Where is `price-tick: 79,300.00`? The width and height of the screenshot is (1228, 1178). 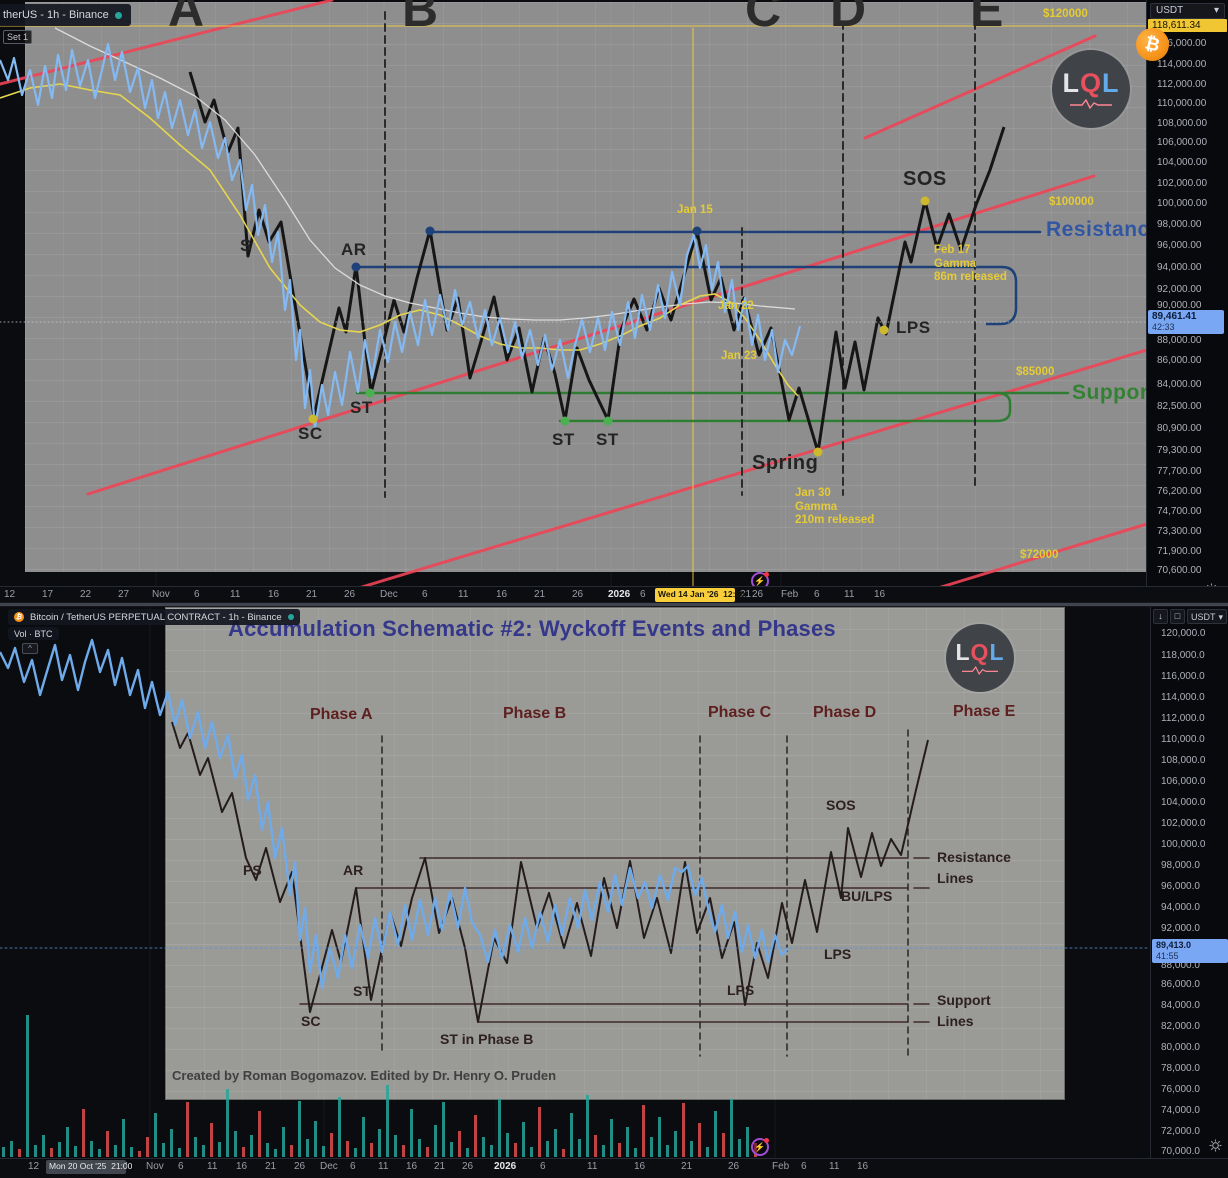 price-tick: 79,300.00 is located at coordinates (1179, 450).